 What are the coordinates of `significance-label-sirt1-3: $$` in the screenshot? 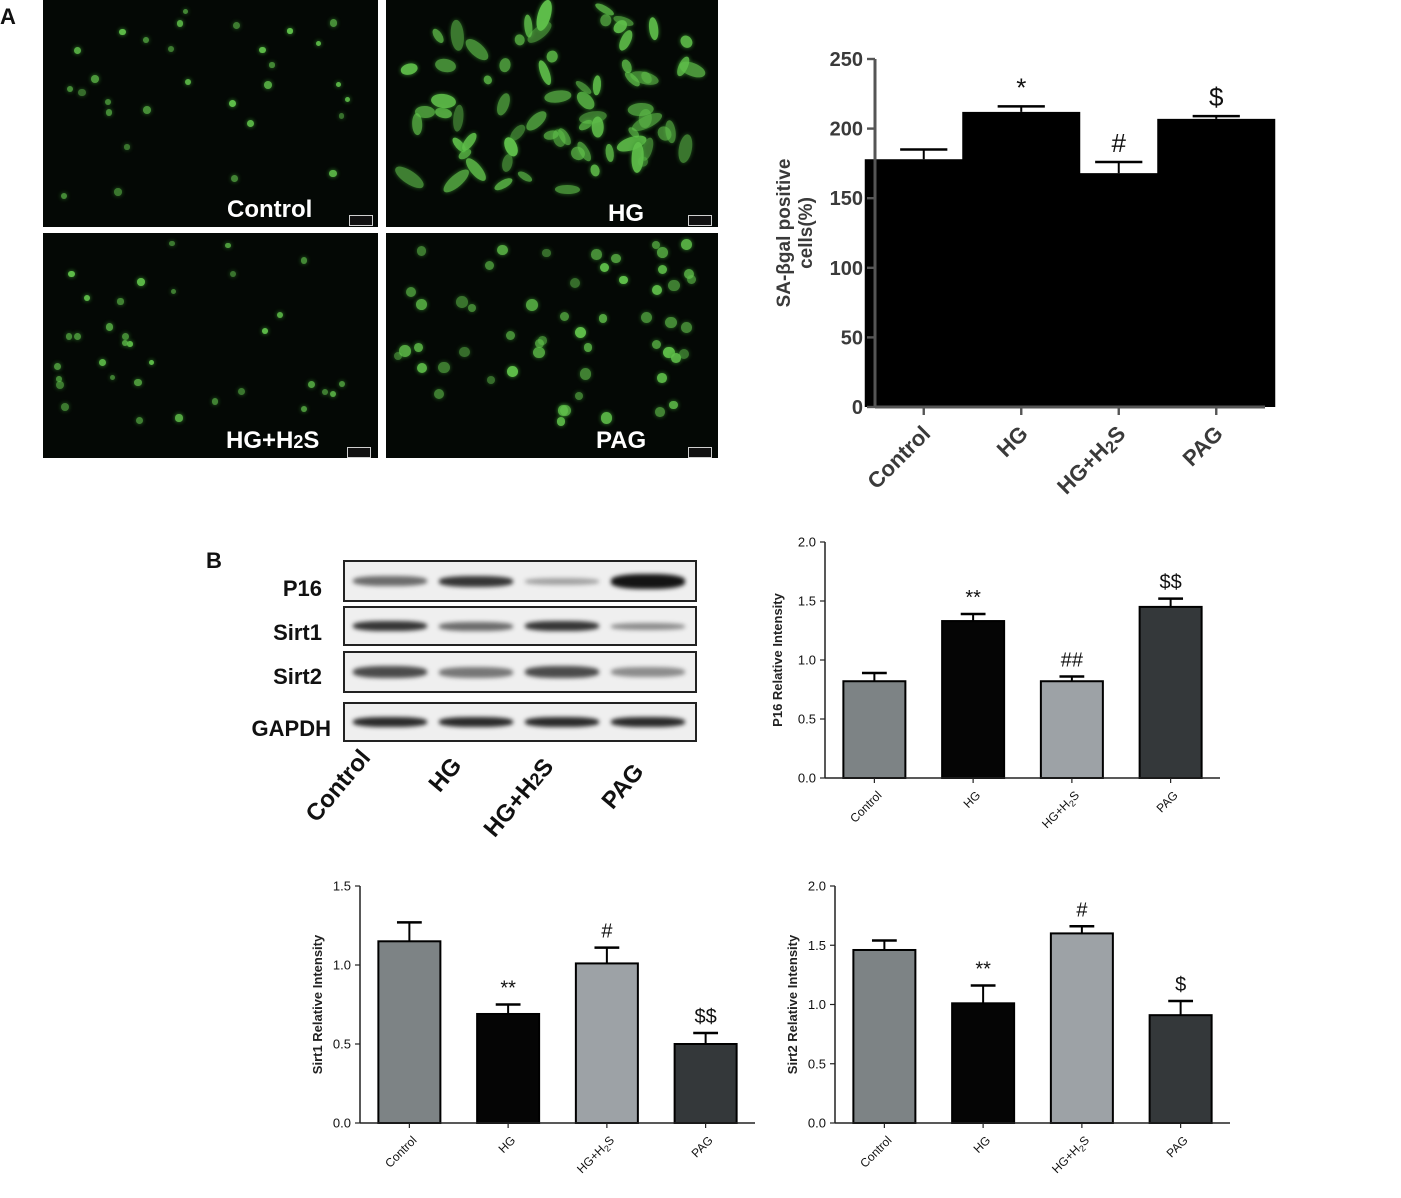 It's located at (706, 1017).